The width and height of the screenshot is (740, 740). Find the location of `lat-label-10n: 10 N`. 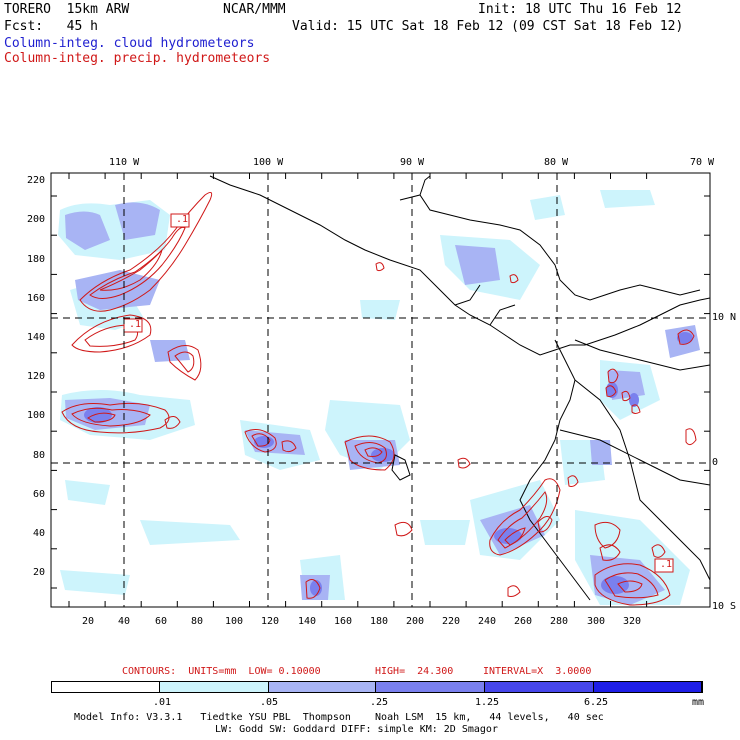

lat-label-10n: 10 N is located at coordinates (724, 317).